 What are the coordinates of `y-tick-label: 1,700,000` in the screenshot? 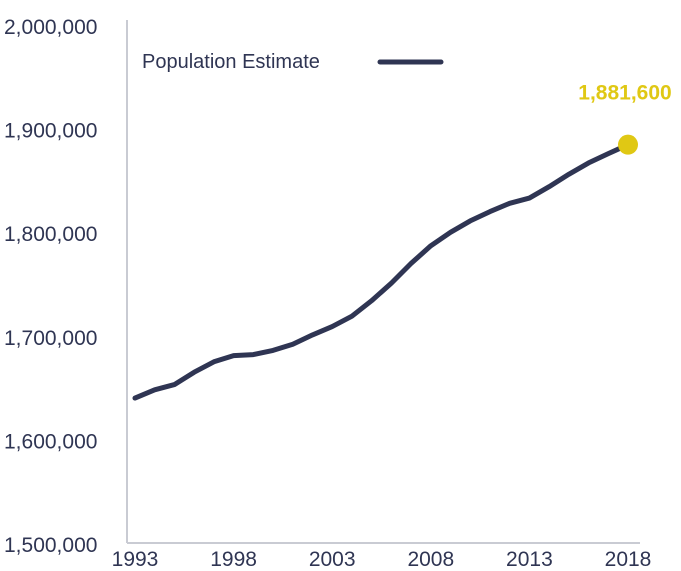 It's located at (50, 338).